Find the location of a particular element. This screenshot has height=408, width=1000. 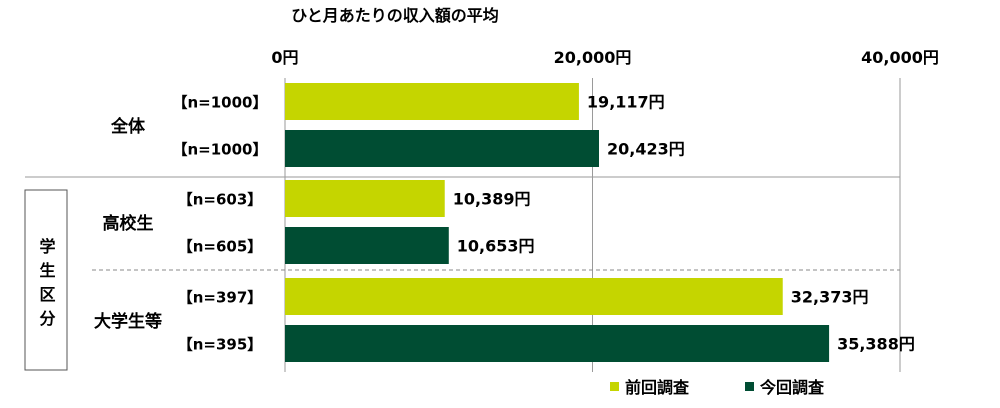

side-group-frame is located at coordinates (46, 280).